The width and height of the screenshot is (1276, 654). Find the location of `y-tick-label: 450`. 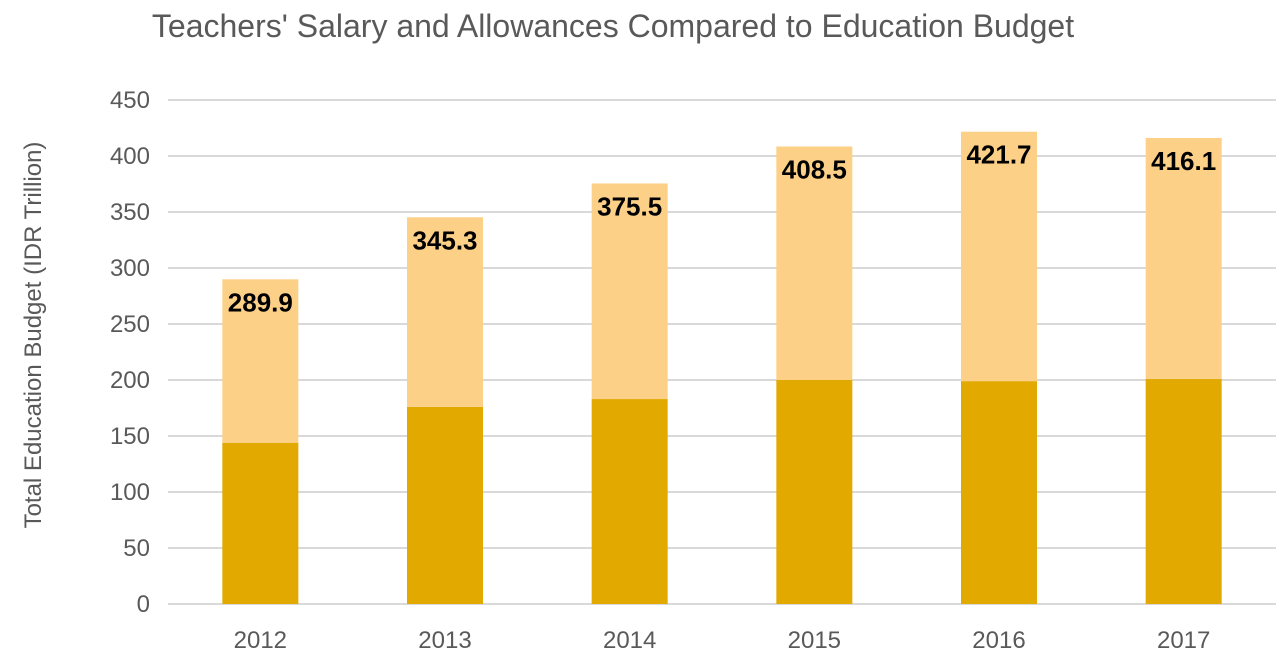

y-tick-label: 450 is located at coordinates (130, 100).